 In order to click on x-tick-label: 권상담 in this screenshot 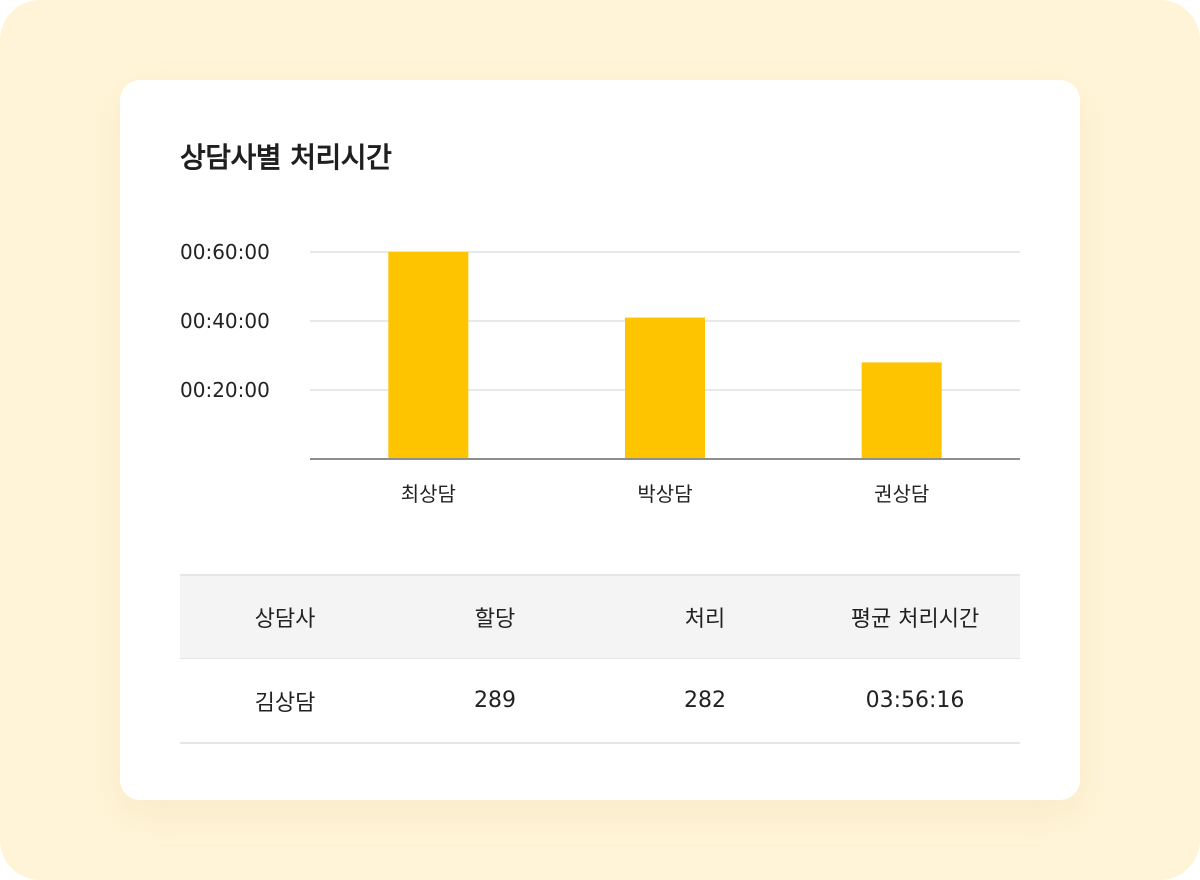, I will do `click(901, 494)`.